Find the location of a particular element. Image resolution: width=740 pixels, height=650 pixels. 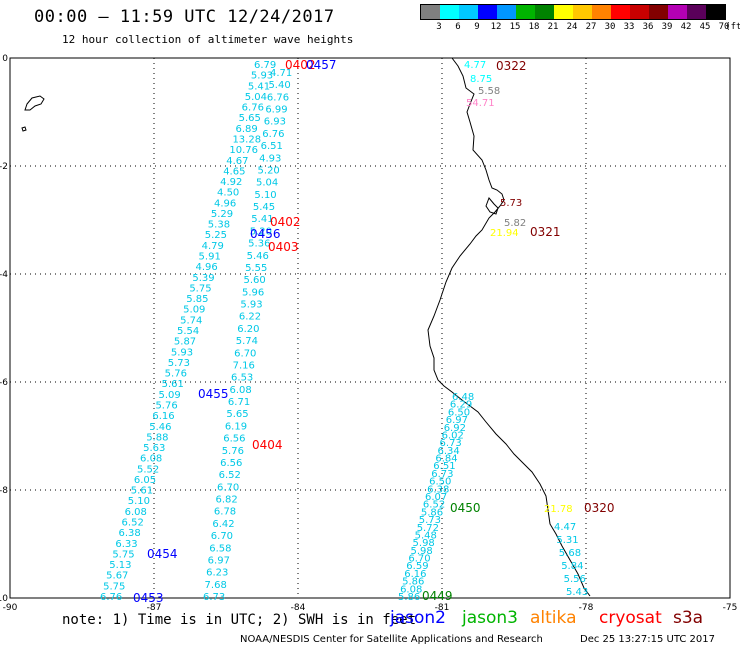

wave-height-value: 5.55 is located at coordinates (256, 268).